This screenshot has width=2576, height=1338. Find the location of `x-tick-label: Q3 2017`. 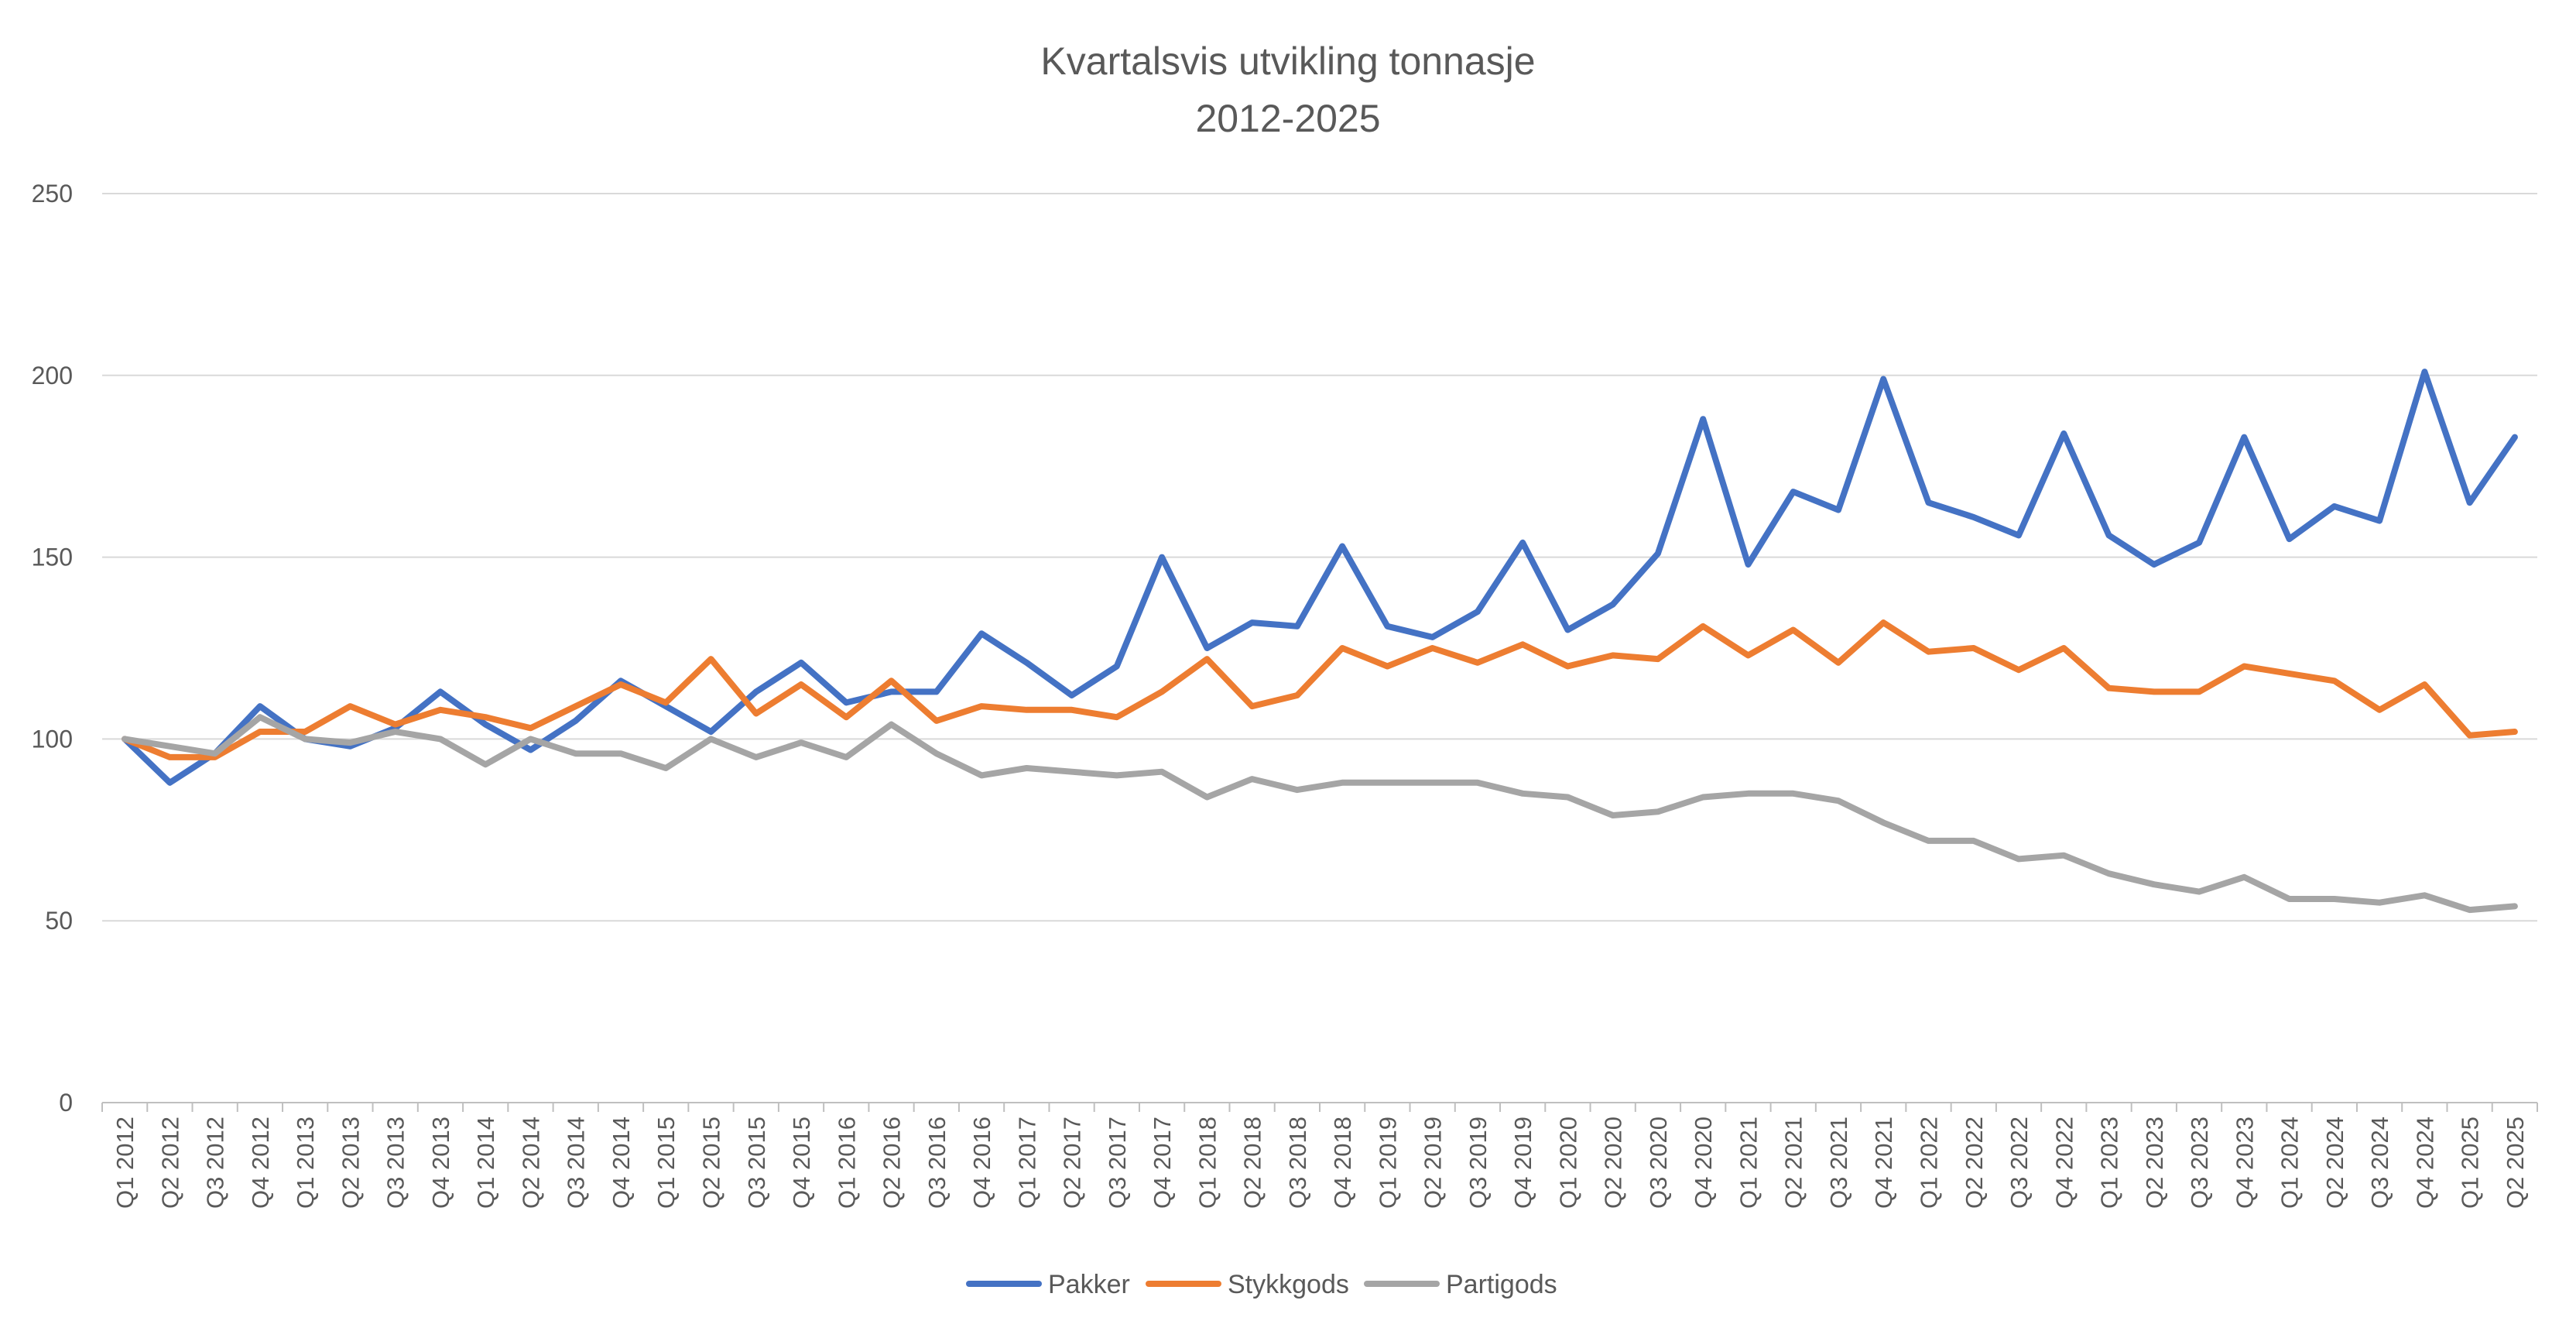

x-tick-label: Q3 2017 is located at coordinates (1117, 1163).